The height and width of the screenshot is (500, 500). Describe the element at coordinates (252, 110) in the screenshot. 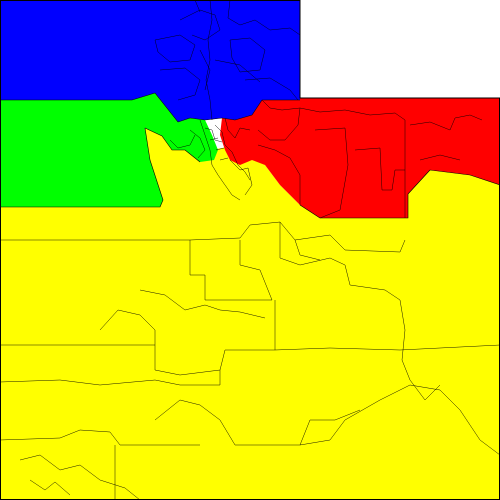

I see `border-north-east` at that location.